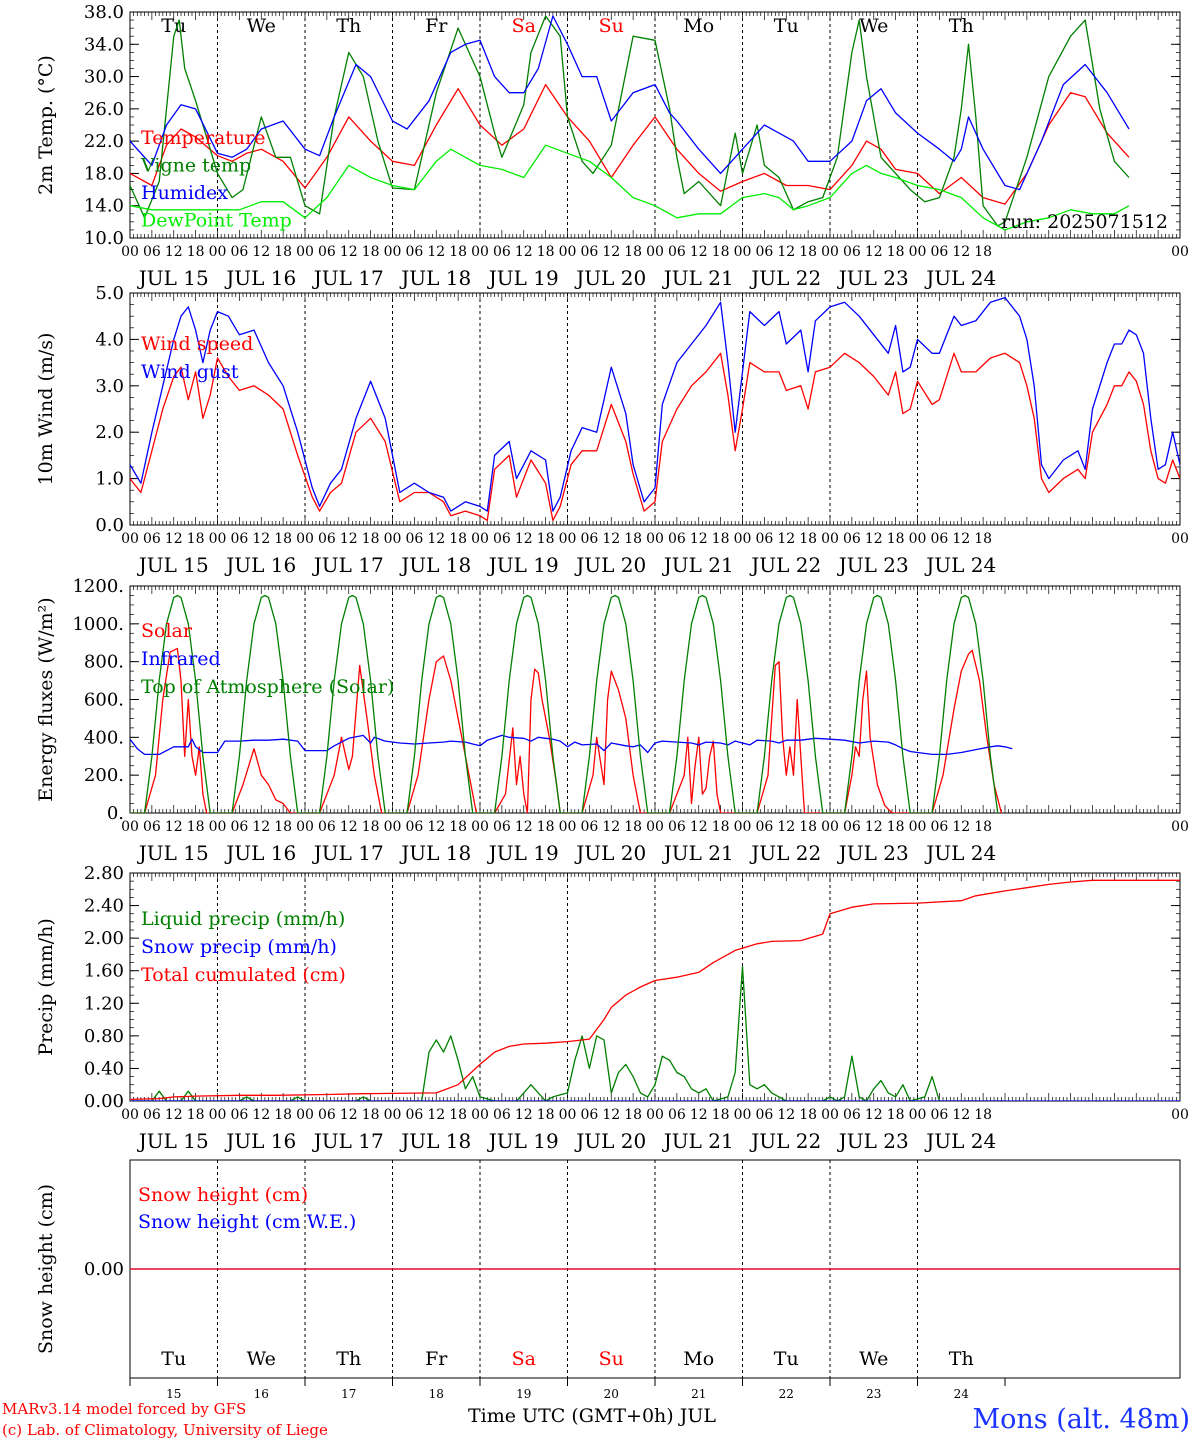  Describe the element at coordinates (104, 1269) in the screenshot. I see `y-tick-label: 0.00` at that location.